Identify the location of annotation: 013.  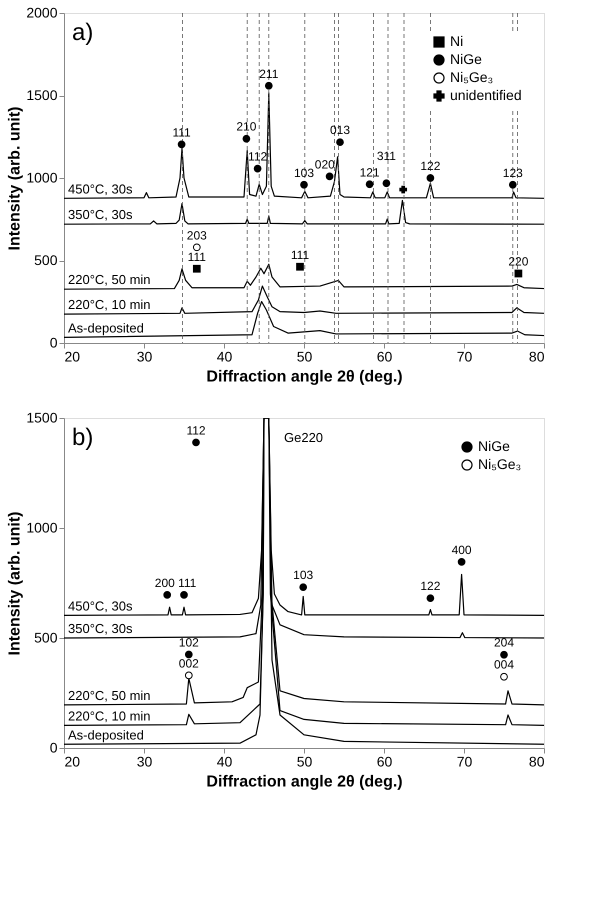
(340, 130).